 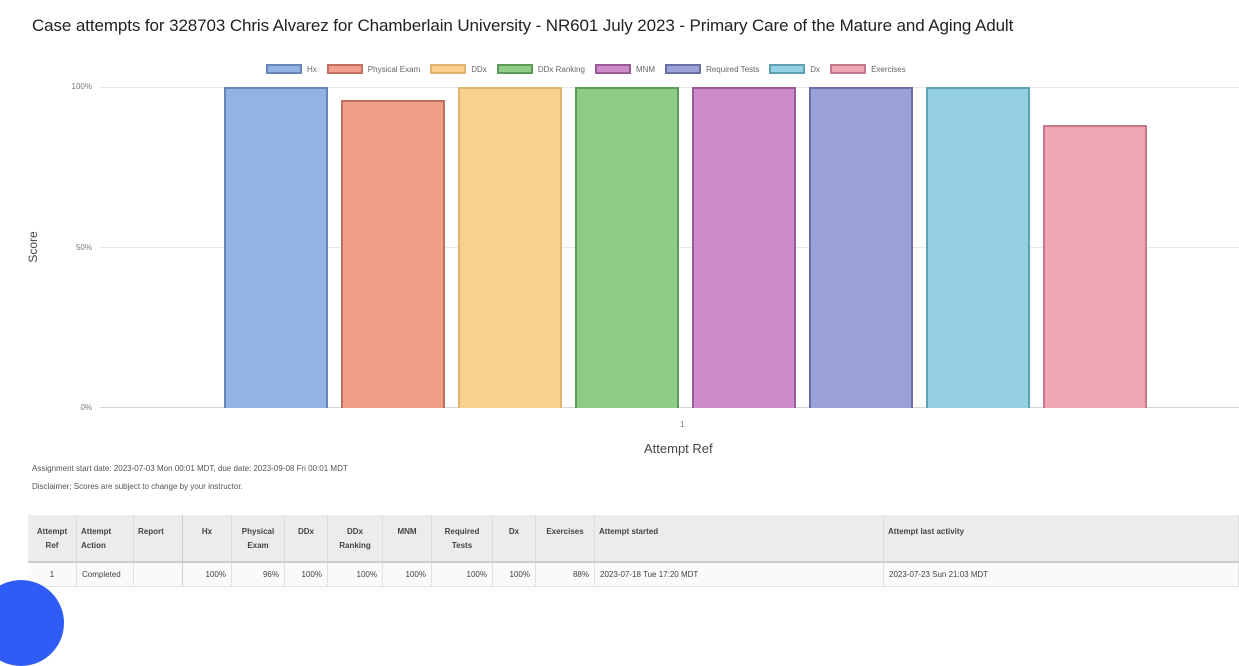 I want to click on cell-dx: 100%, so click(x=514, y=574).